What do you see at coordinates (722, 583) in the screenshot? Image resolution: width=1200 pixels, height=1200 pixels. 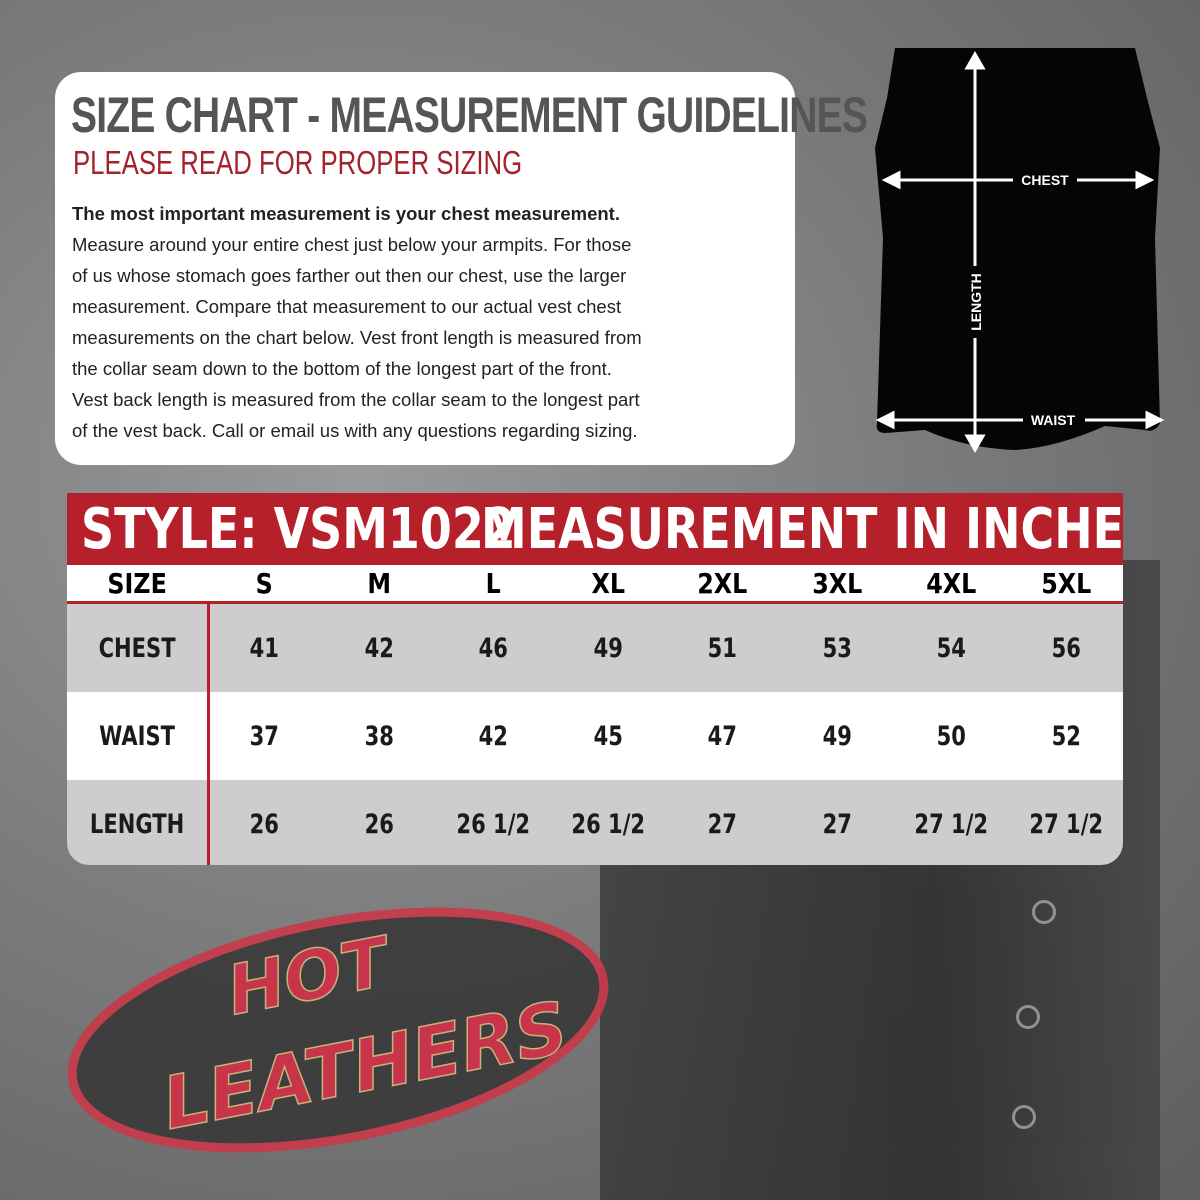 I see `size-2xl: 2XL` at bounding box center [722, 583].